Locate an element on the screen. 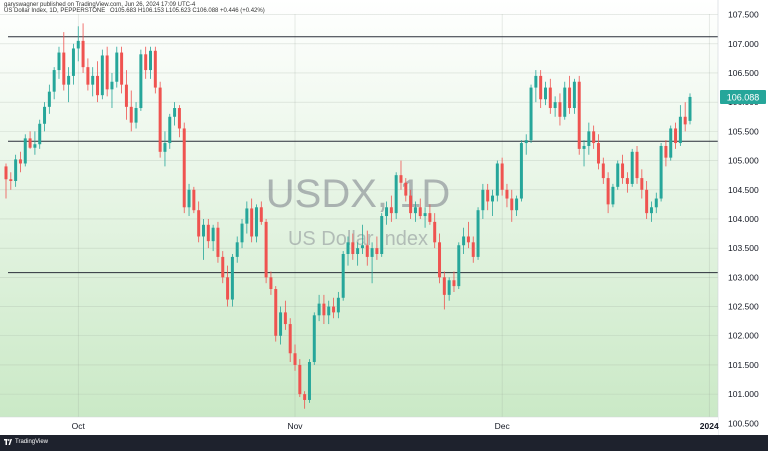 The width and height of the screenshot is (768, 451). tradingview-logo: TradingView is located at coordinates (26, 442).